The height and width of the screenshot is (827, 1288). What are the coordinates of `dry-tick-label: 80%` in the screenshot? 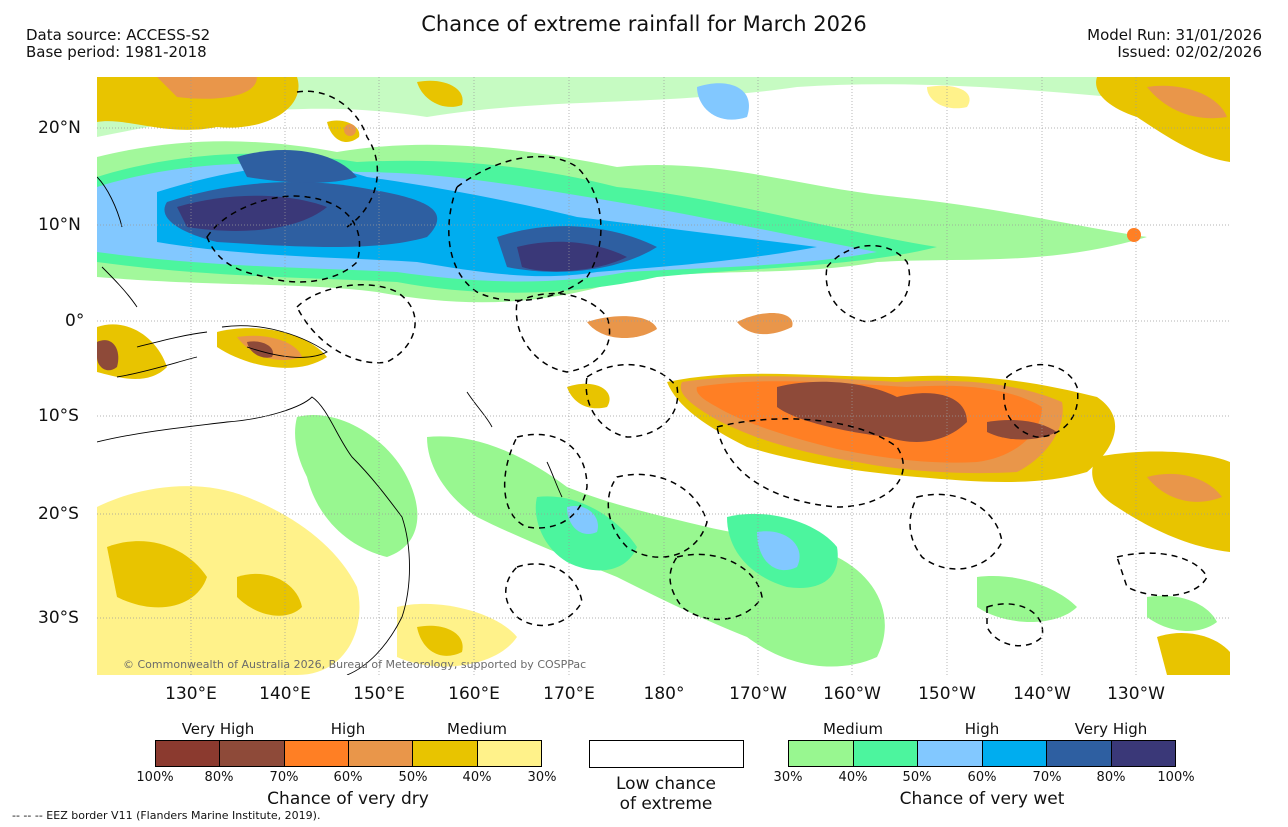 It's located at (219, 777).